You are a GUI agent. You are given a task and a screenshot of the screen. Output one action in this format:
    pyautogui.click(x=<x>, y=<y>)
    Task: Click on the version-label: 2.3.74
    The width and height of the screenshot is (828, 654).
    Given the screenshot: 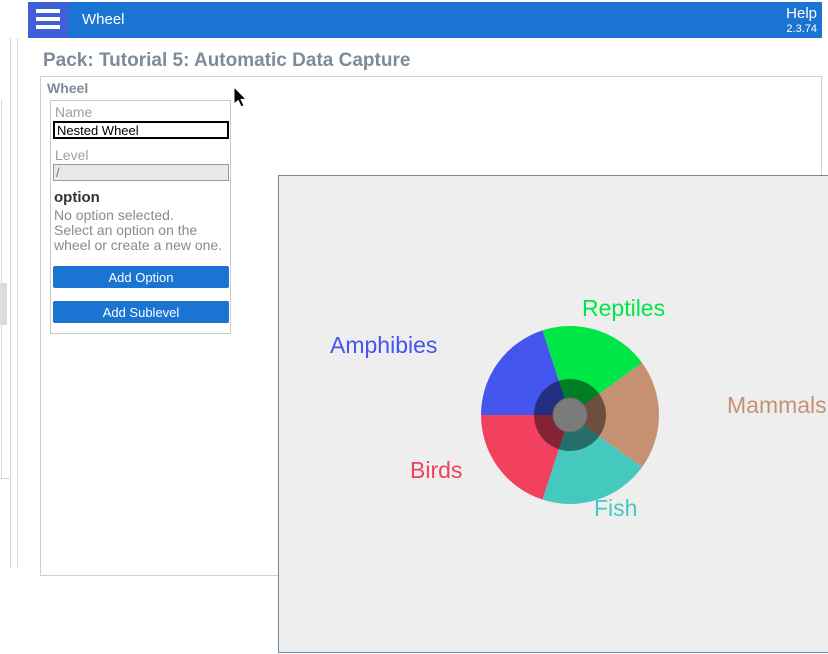 What is the action you would take?
    pyautogui.click(x=801, y=29)
    